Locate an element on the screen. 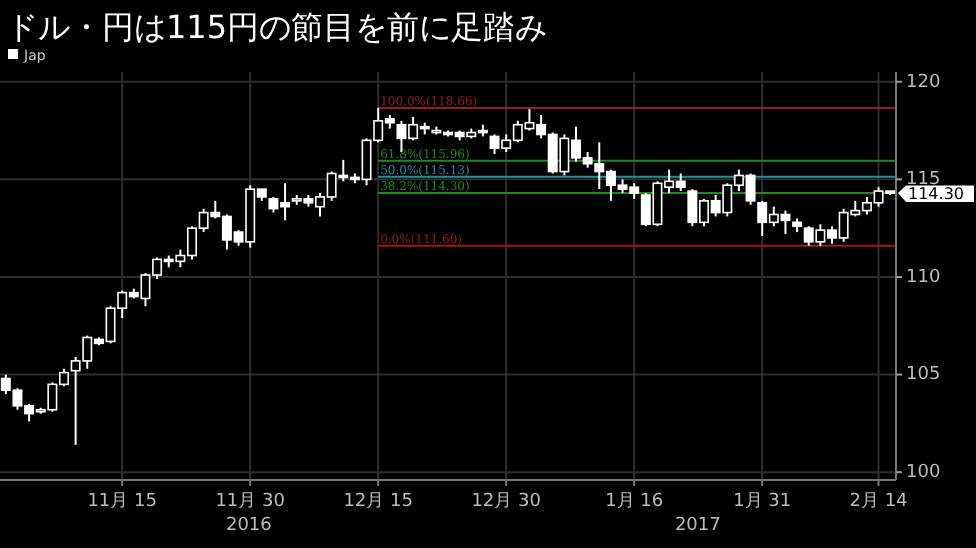 The height and width of the screenshot is (548, 976). x-tick-label: 12月 30 is located at coordinates (506, 502).